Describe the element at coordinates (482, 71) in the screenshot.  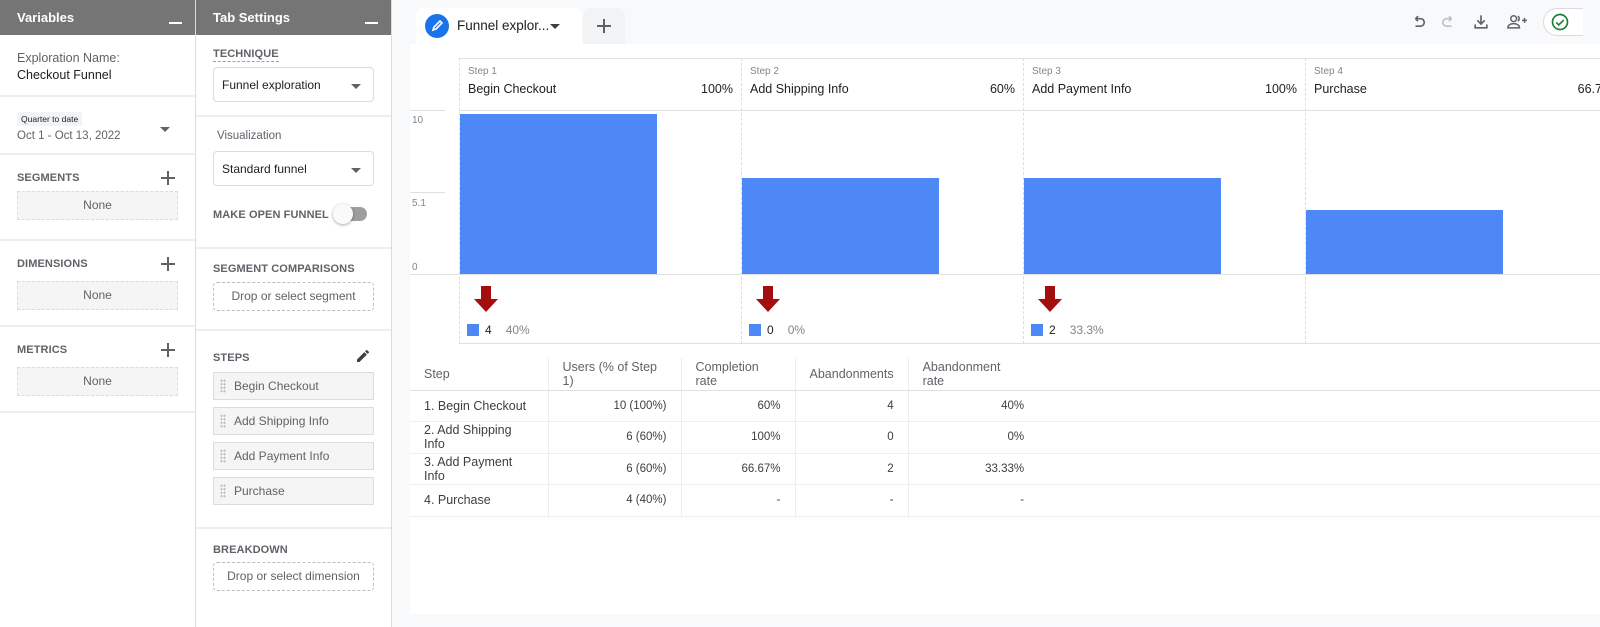
I see `step-number: Step 1` at that location.